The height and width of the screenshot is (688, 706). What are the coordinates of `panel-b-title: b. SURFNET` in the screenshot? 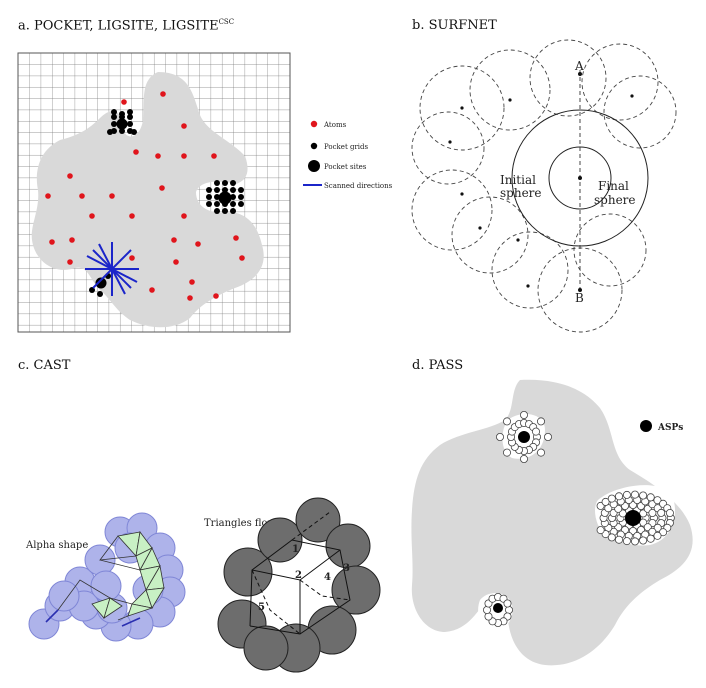 It's located at (454, 25).